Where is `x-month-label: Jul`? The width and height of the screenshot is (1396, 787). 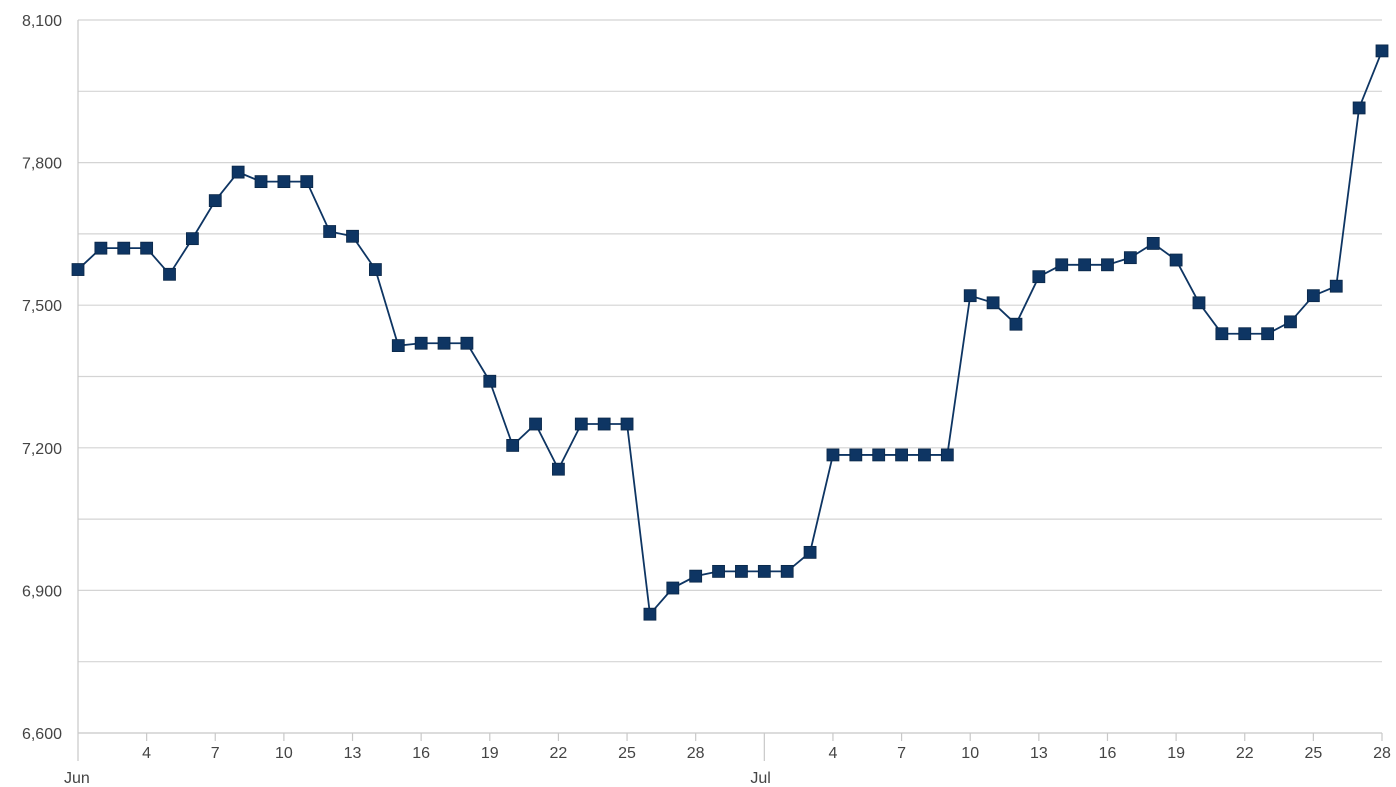
x-month-label: Jul is located at coordinates (760, 778).